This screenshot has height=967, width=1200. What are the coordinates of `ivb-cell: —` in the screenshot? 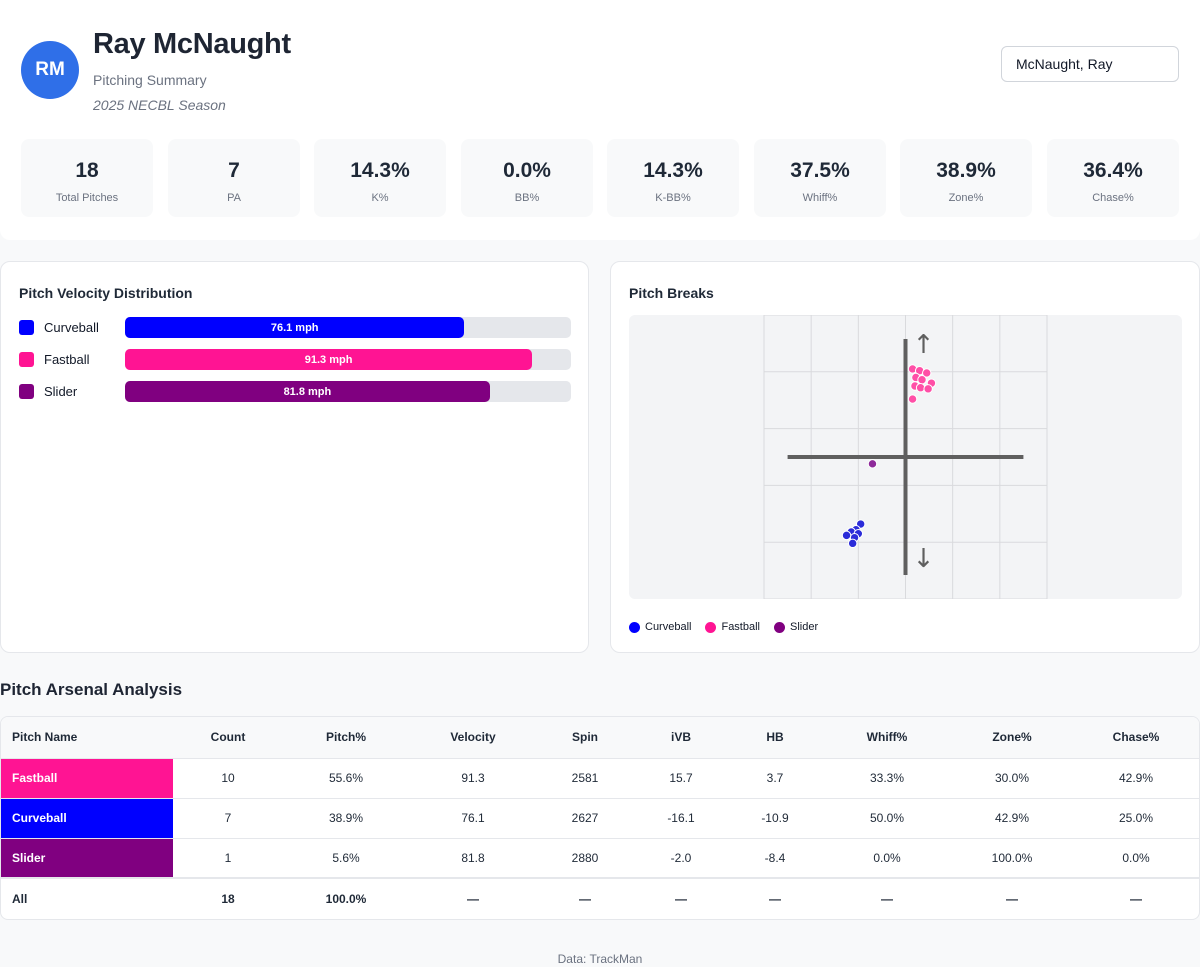 It's located at (681, 898).